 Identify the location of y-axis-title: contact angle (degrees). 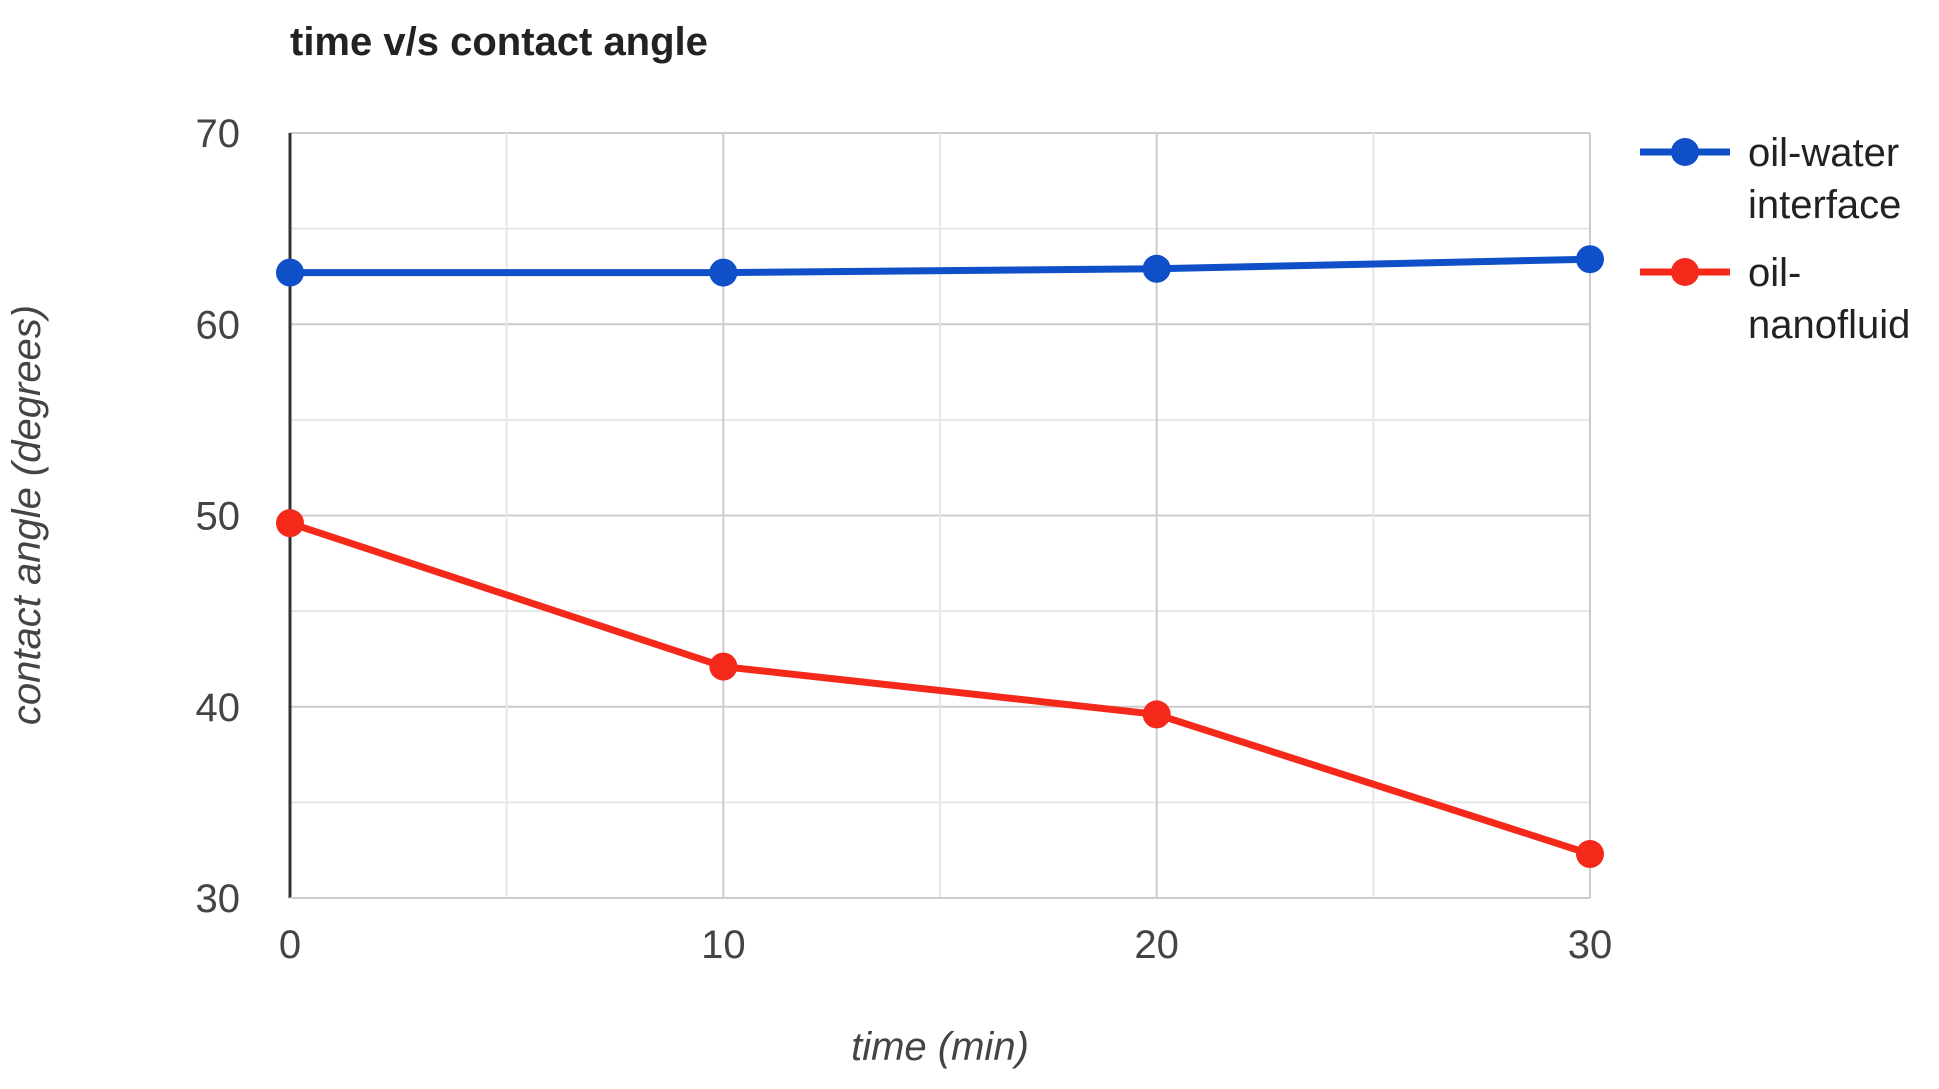
(27, 515).